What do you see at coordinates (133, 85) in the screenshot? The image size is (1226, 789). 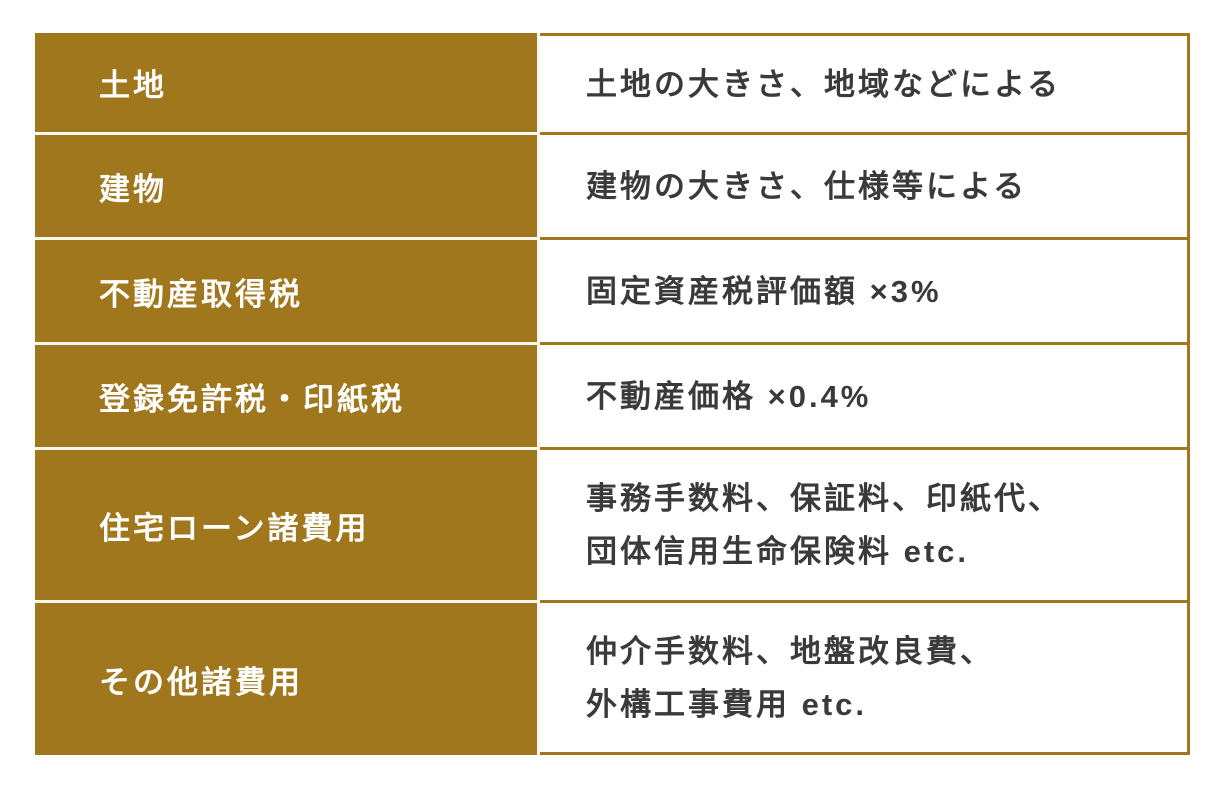 I see `row-label: 土地` at bounding box center [133, 85].